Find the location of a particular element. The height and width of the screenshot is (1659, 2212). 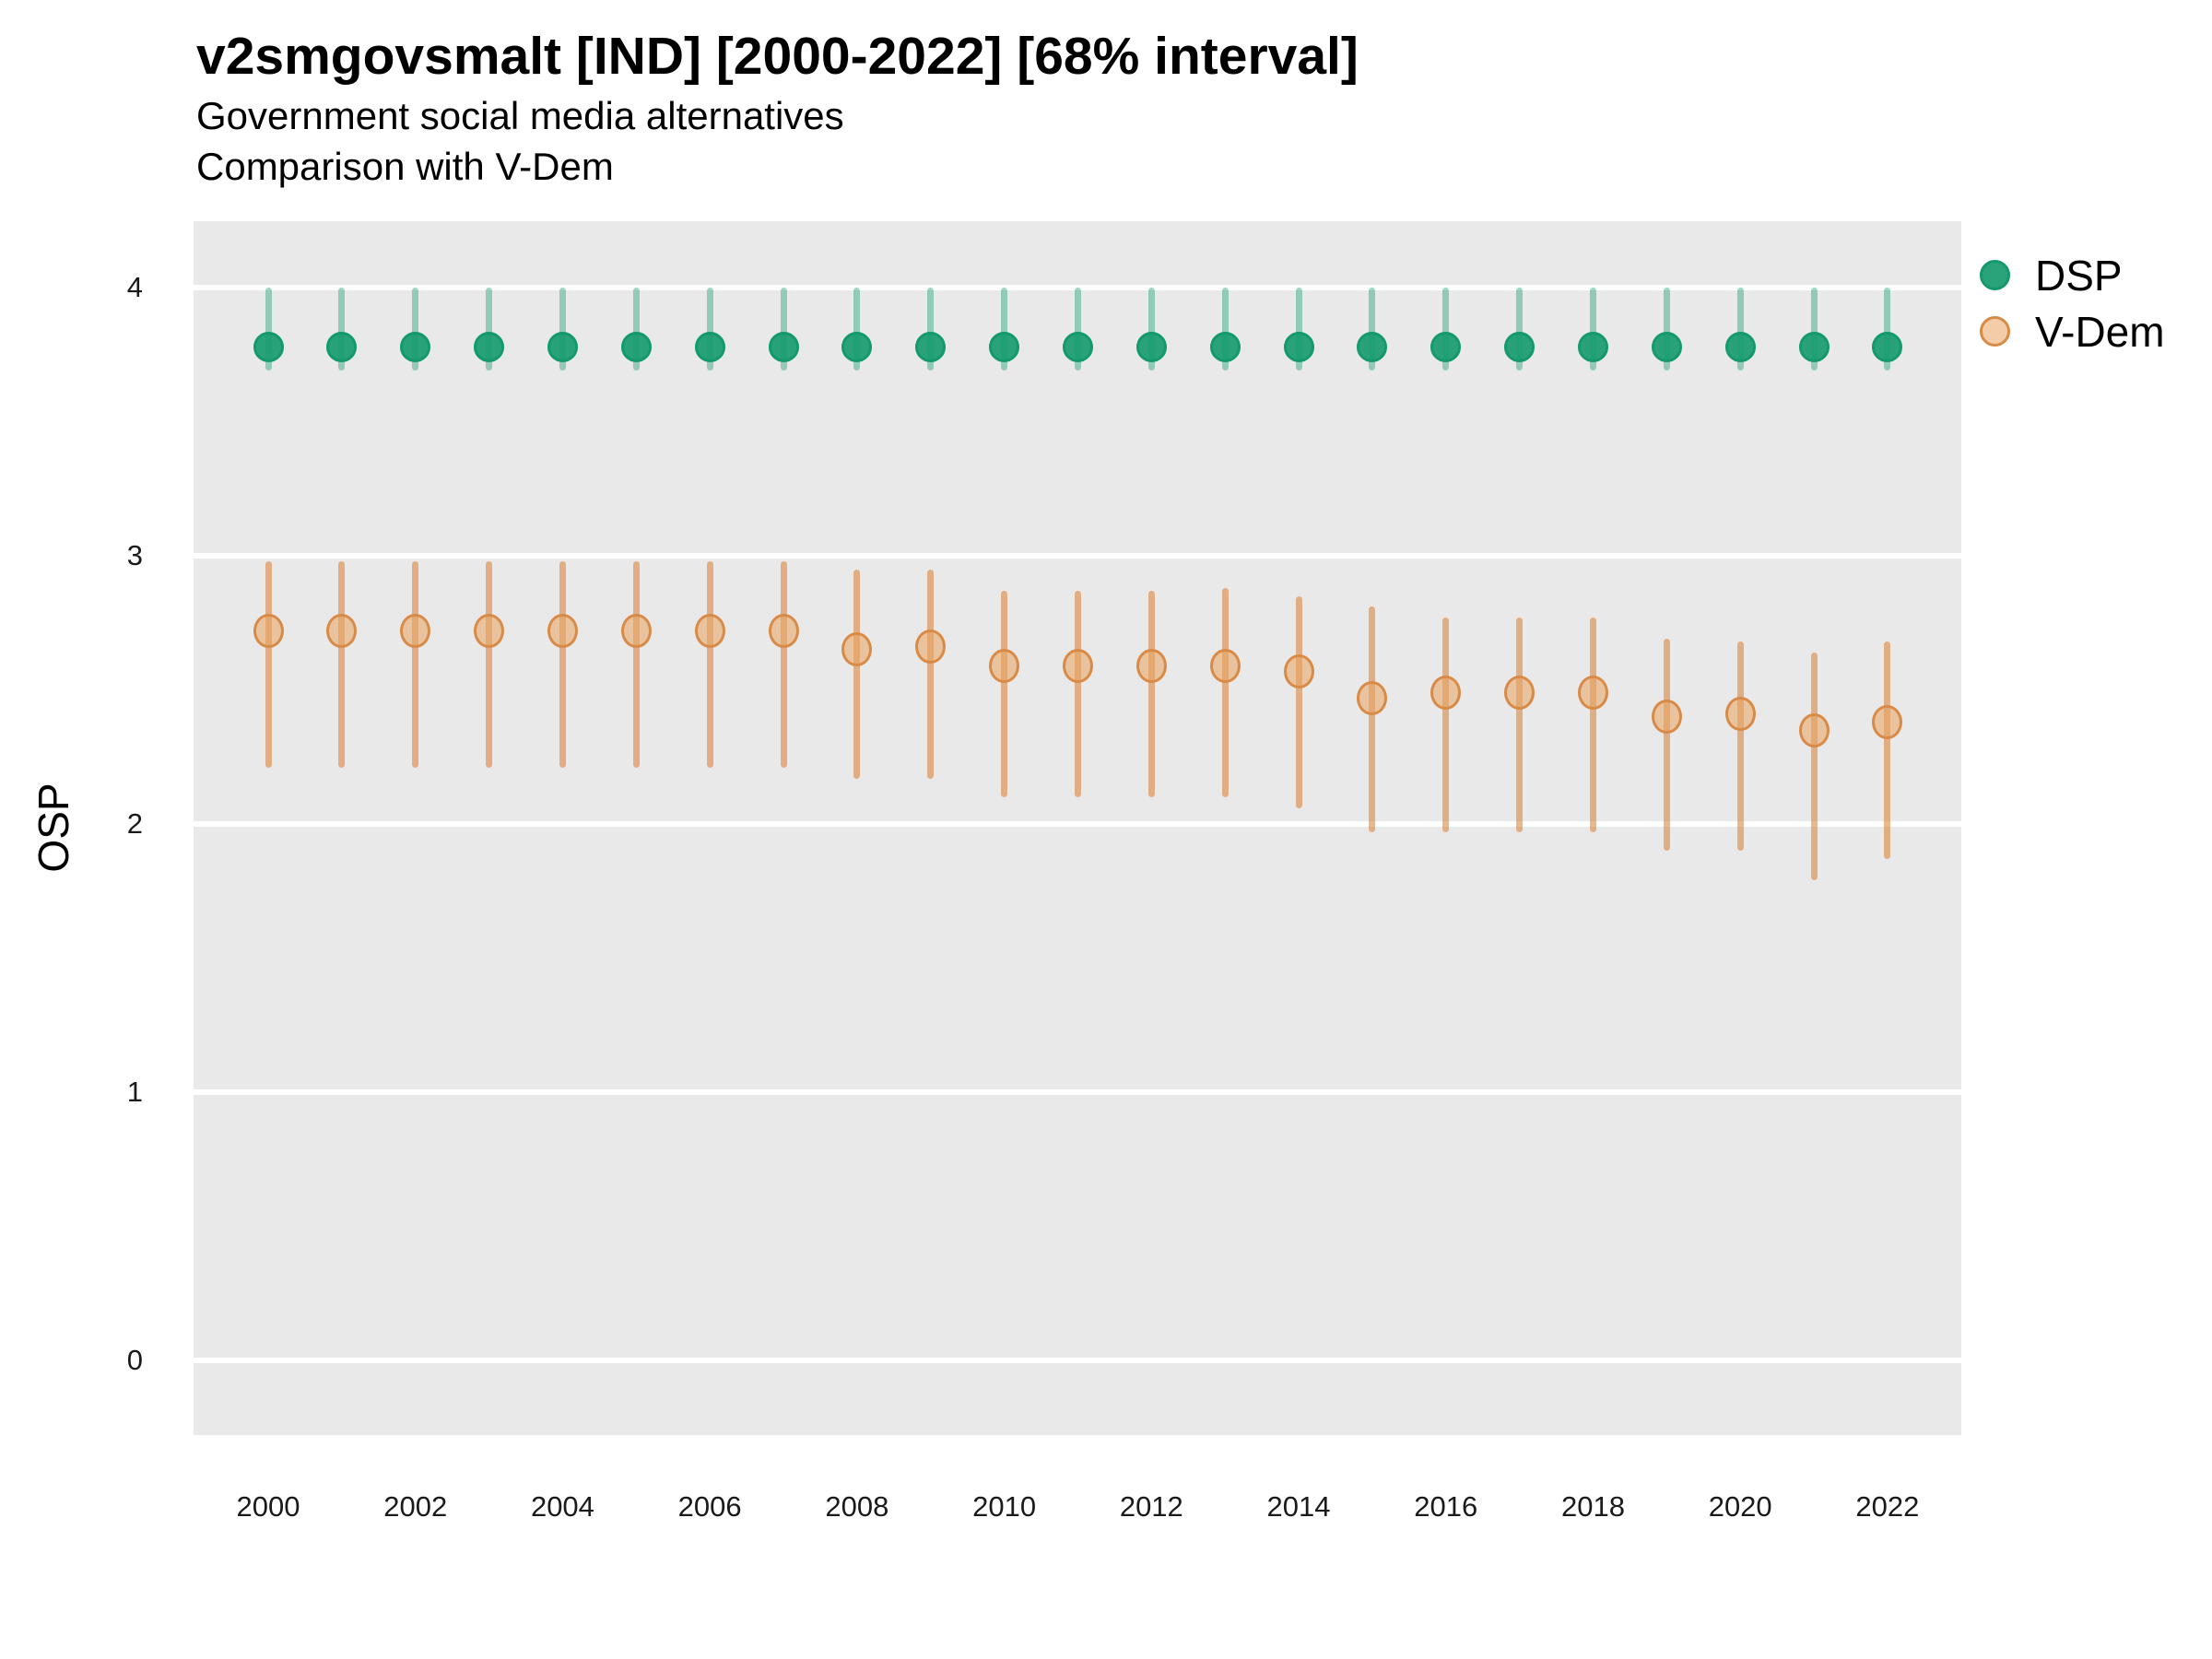

y-tick-label-2: 2 is located at coordinates (134, 823).